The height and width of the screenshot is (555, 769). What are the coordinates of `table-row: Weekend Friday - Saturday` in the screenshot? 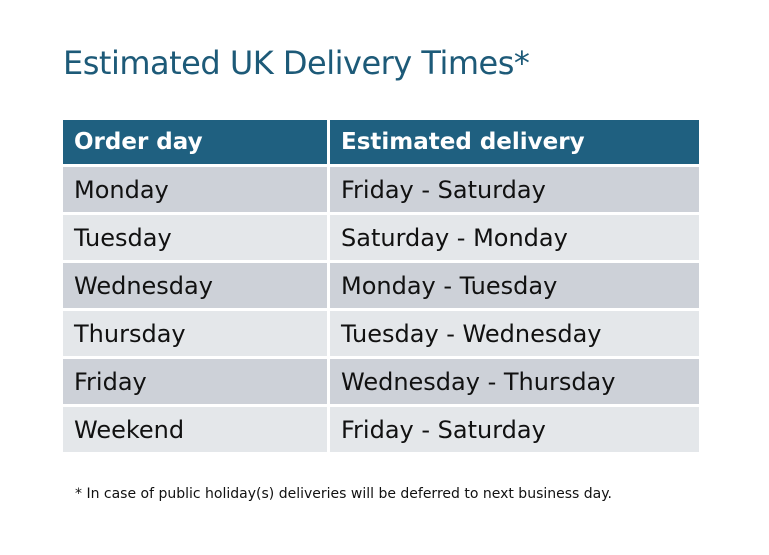 It's located at (381, 429).